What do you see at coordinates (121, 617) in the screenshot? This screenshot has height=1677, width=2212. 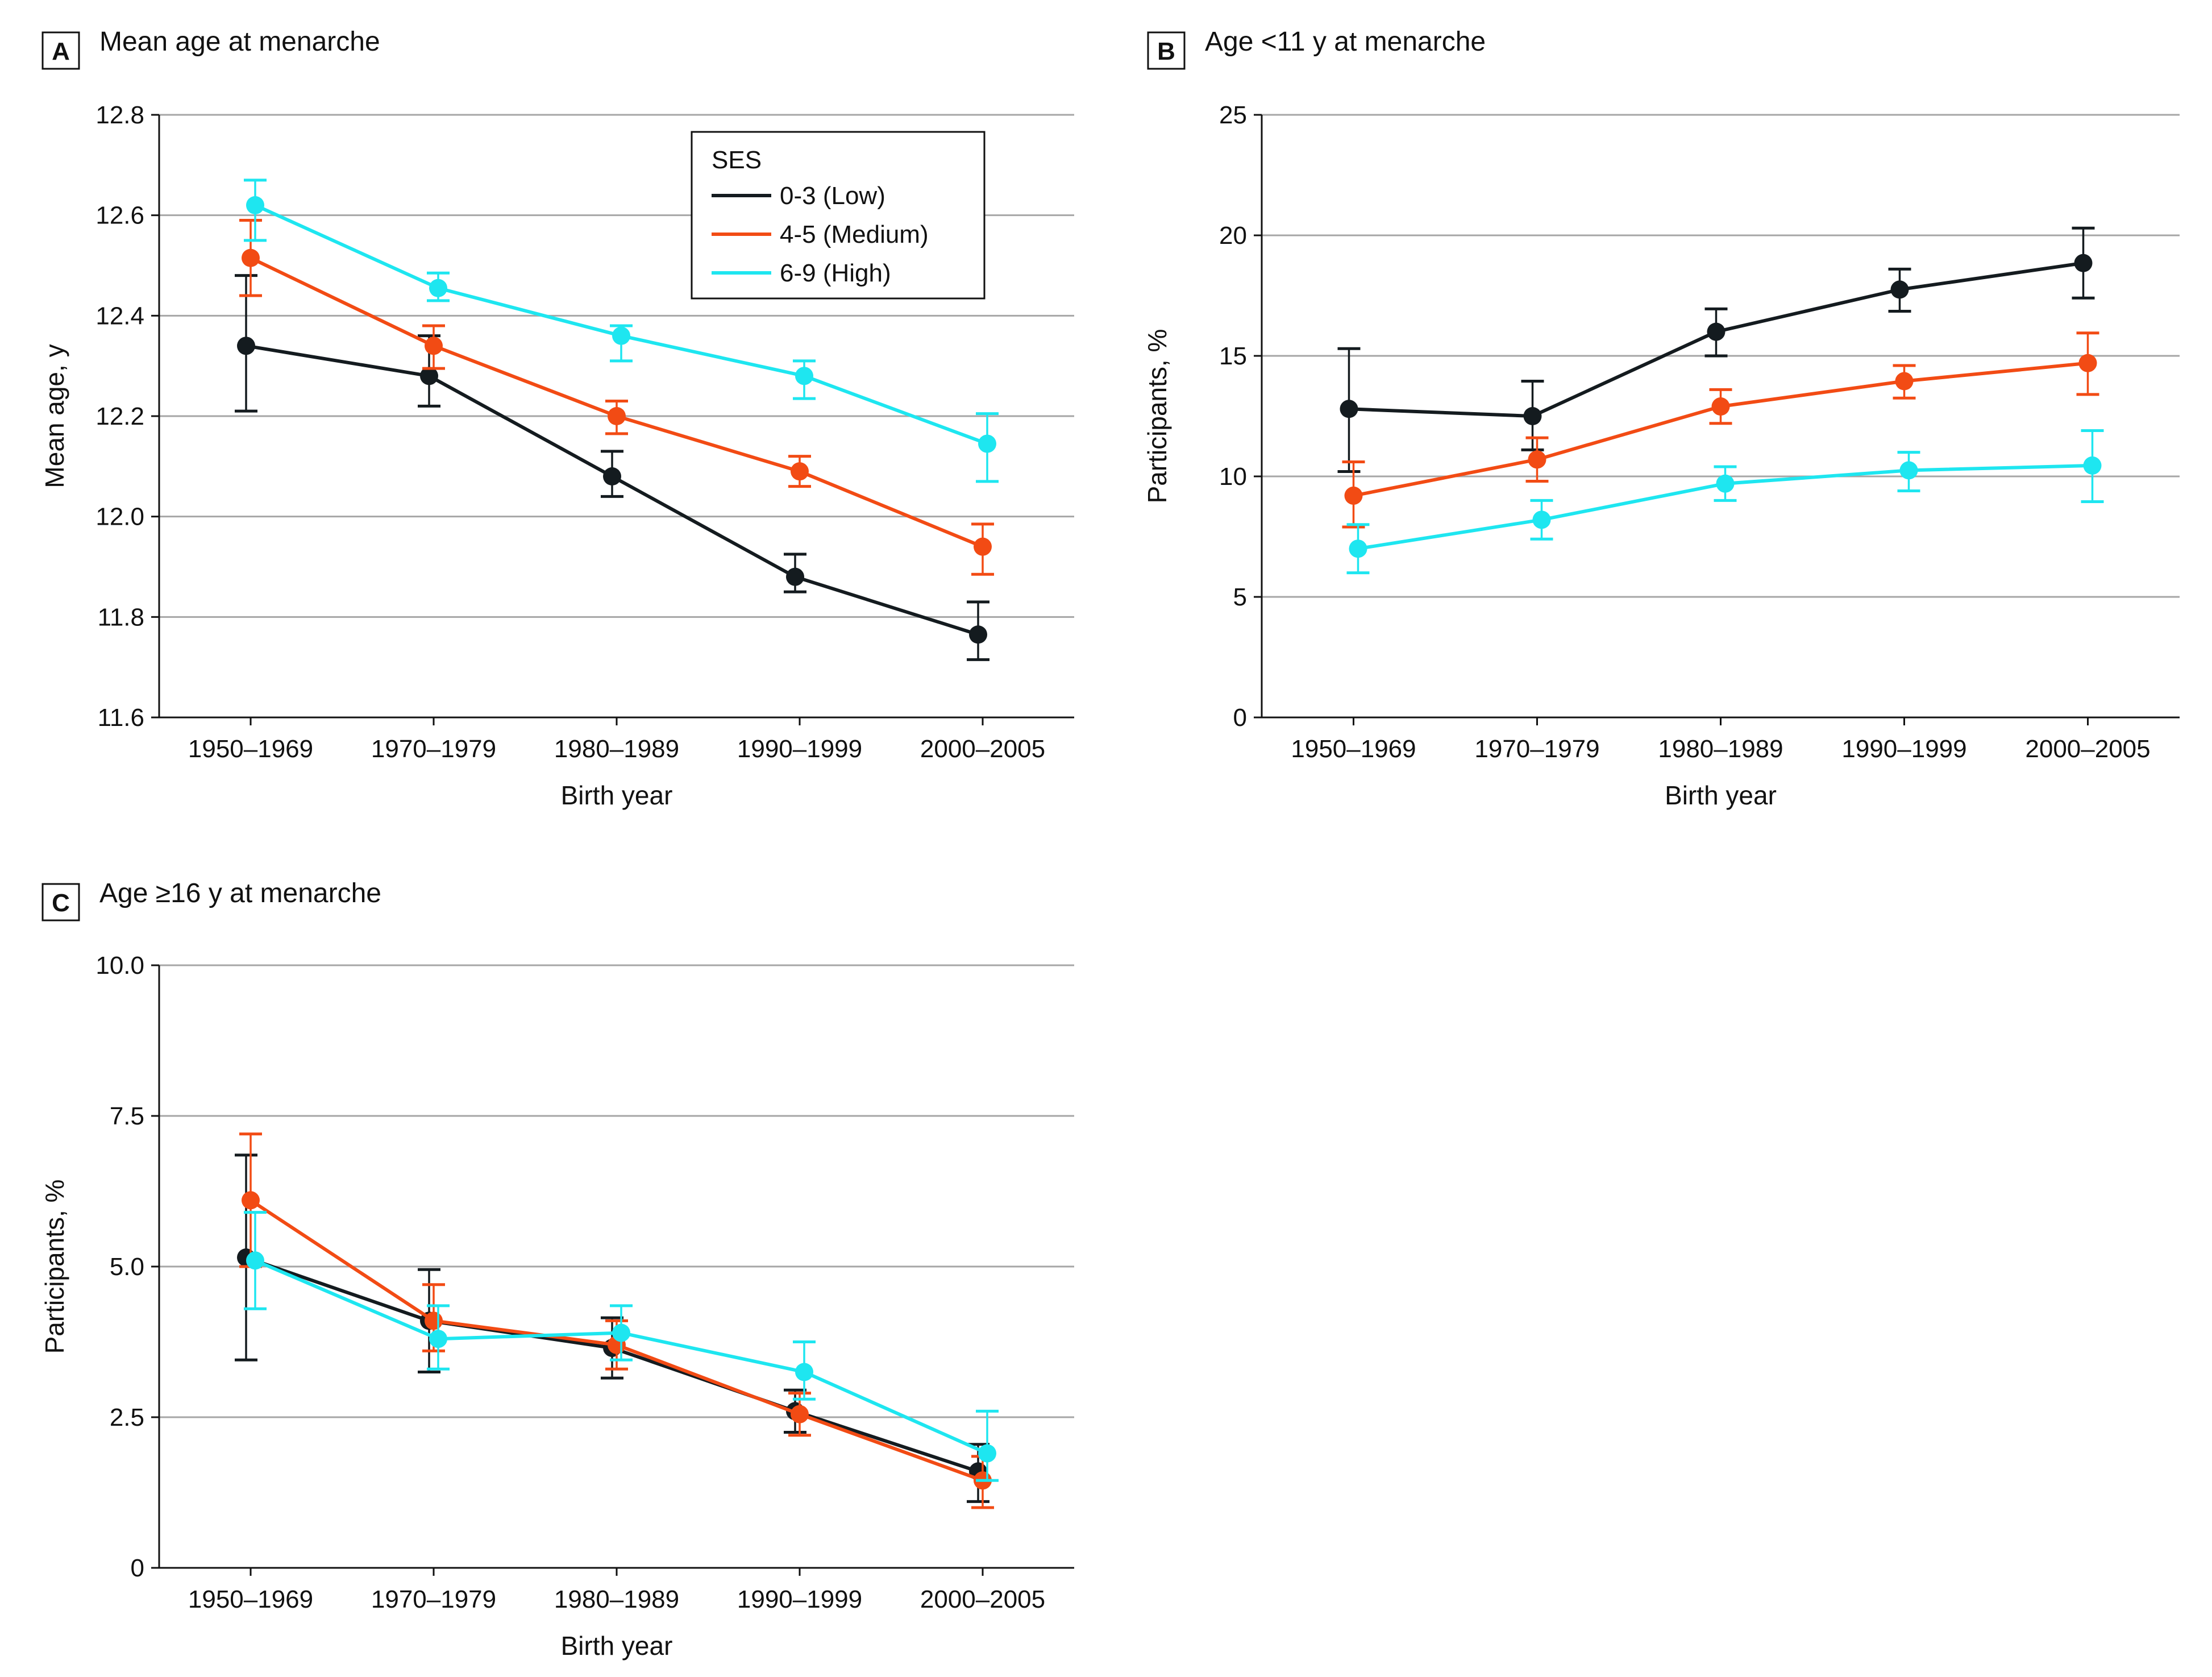 I see `y-tick-label: 11.8` at bounding box center [121, 617].